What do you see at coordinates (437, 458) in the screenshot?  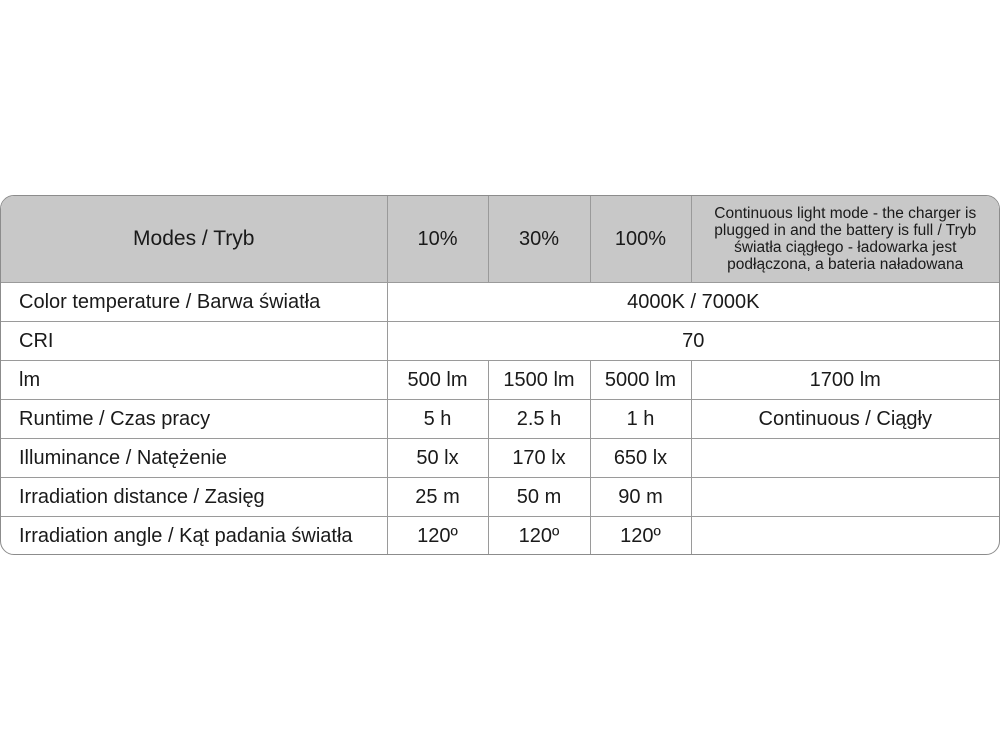 I see `cell: 50 lx` at bounding box center [437, 458].